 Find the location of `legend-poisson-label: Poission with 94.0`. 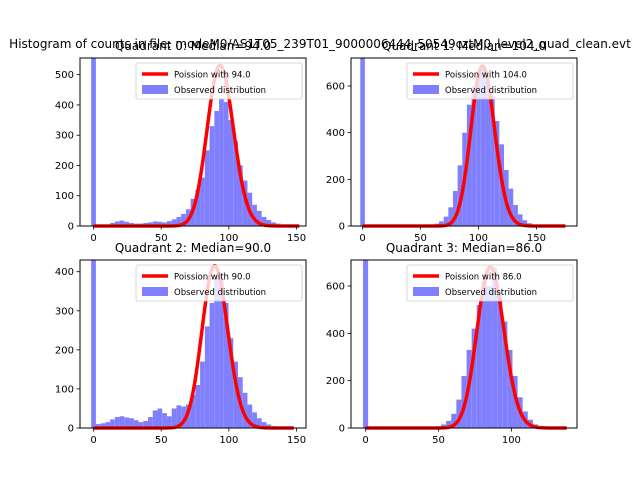

legend-poisson-label: Poission with 94.0 is located at coordinates (212, 76).